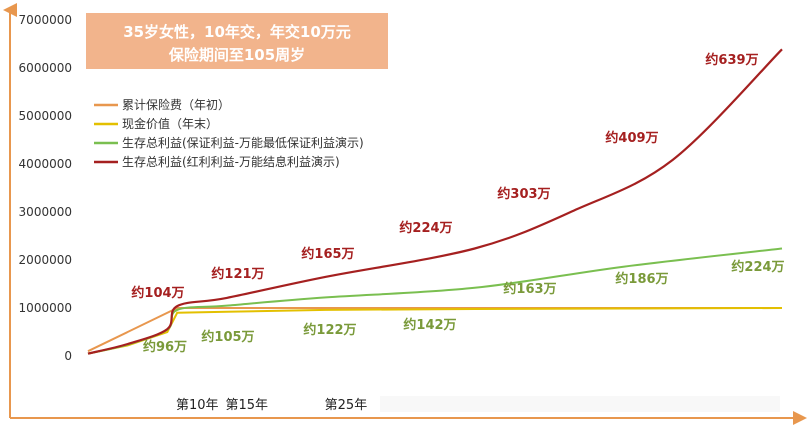 Image resolution: width=810 pixels, height=429 pixels. What do you see at coordinates (197, 405) in the screenshot?
I see `x-tick-label: 第10年` at bounding box center [197, 405].